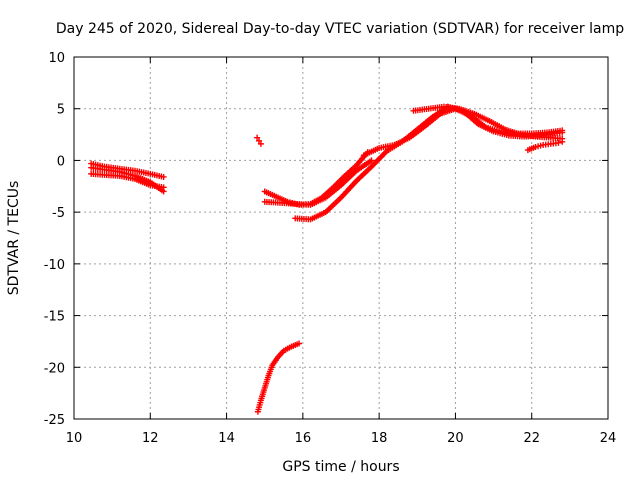  Describe the element at coordinates (278, 377) in the screenshot. I see `series-s5` at that location.